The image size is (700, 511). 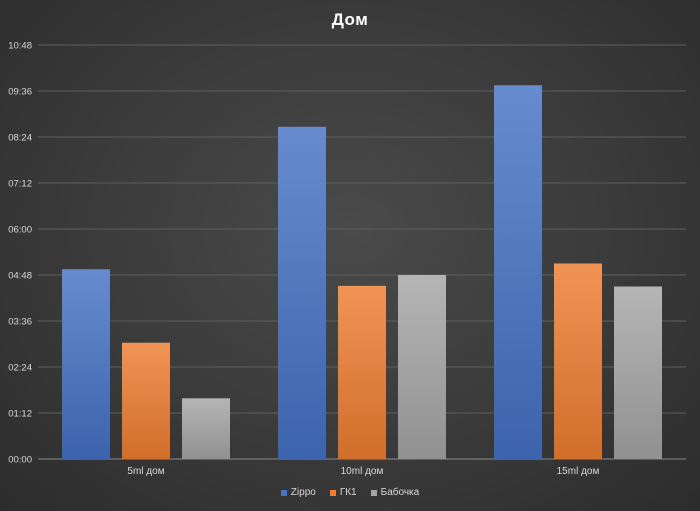 I want to click on bar-Zippo-15ml дом, so click(x=518, y=272).